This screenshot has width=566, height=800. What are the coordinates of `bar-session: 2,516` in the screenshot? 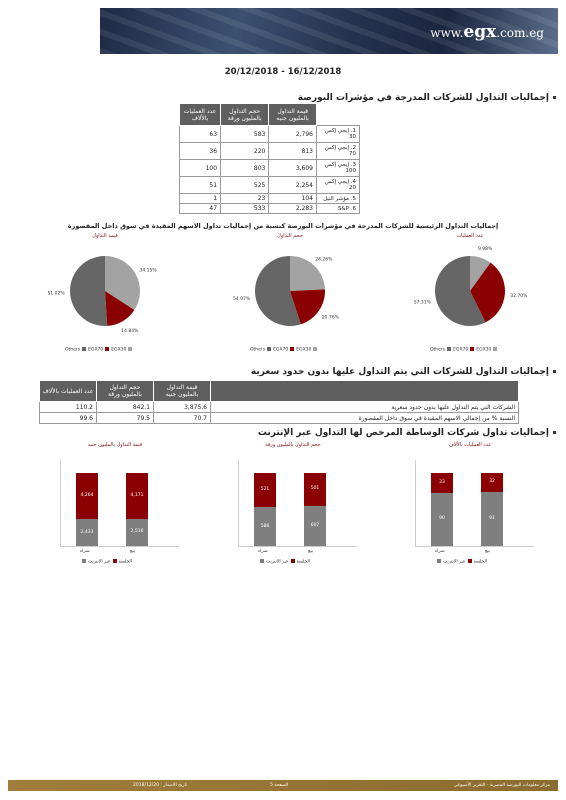 It's located at (137, 532).